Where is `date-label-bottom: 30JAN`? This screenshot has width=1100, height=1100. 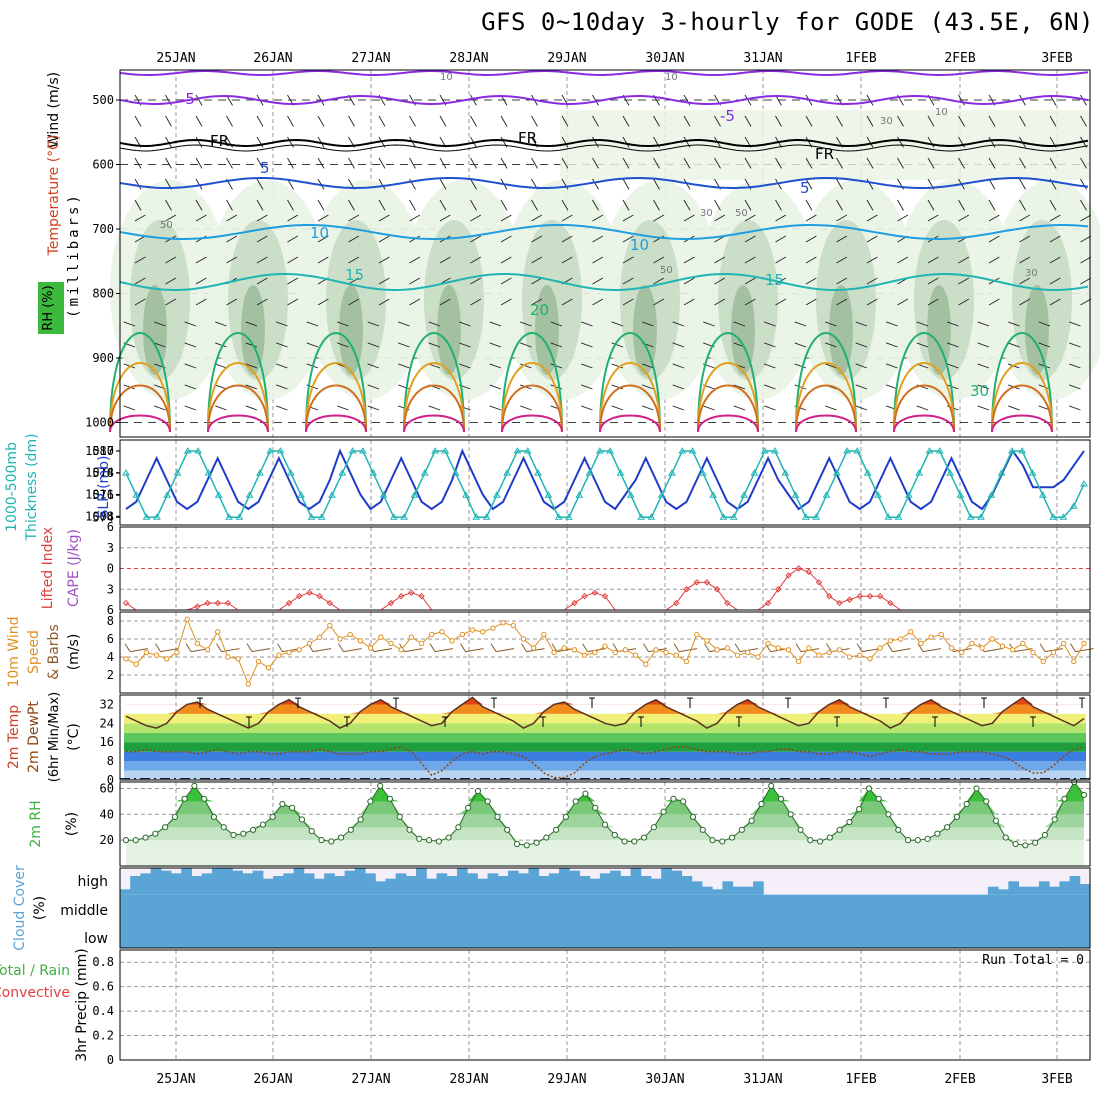
date-label-bottom: 30JAN is located at coordinates (664, 1079).